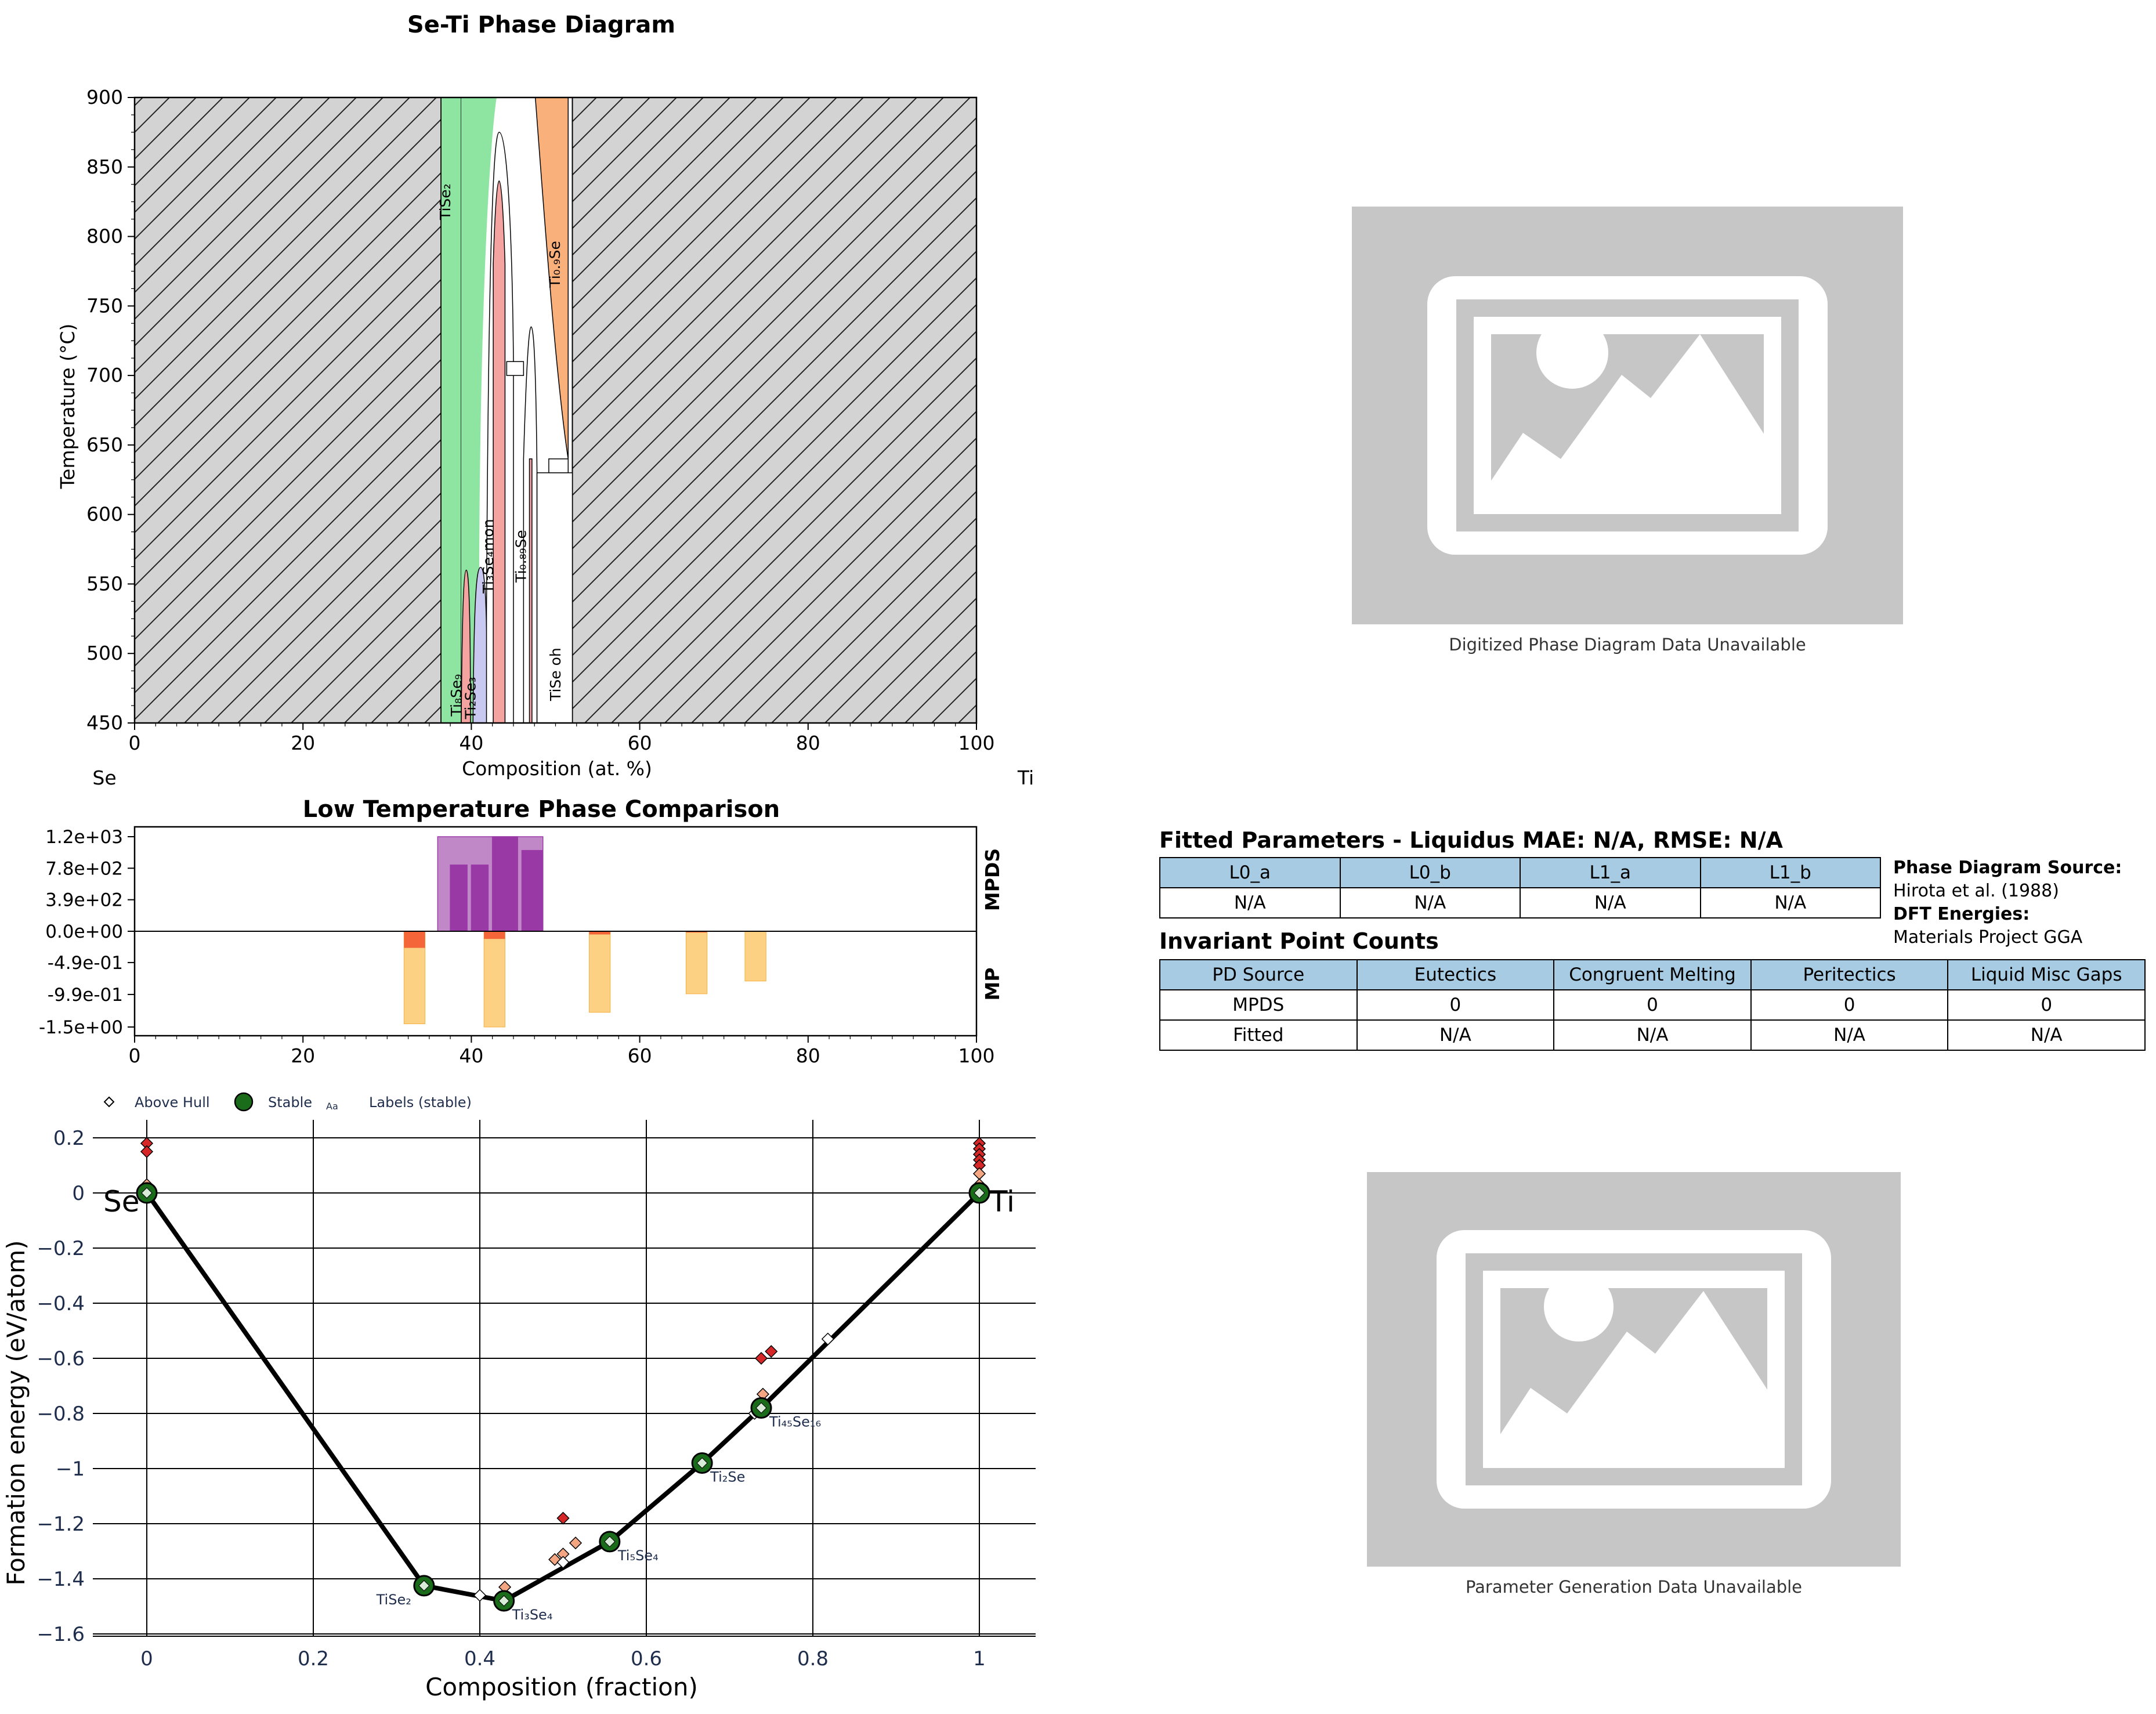 The width and height of the screenshot is (2156, 1714). Describe the element at coordinates (646, 1659) in the screenshot. I see `x-tick-label: 0.6` at that location.